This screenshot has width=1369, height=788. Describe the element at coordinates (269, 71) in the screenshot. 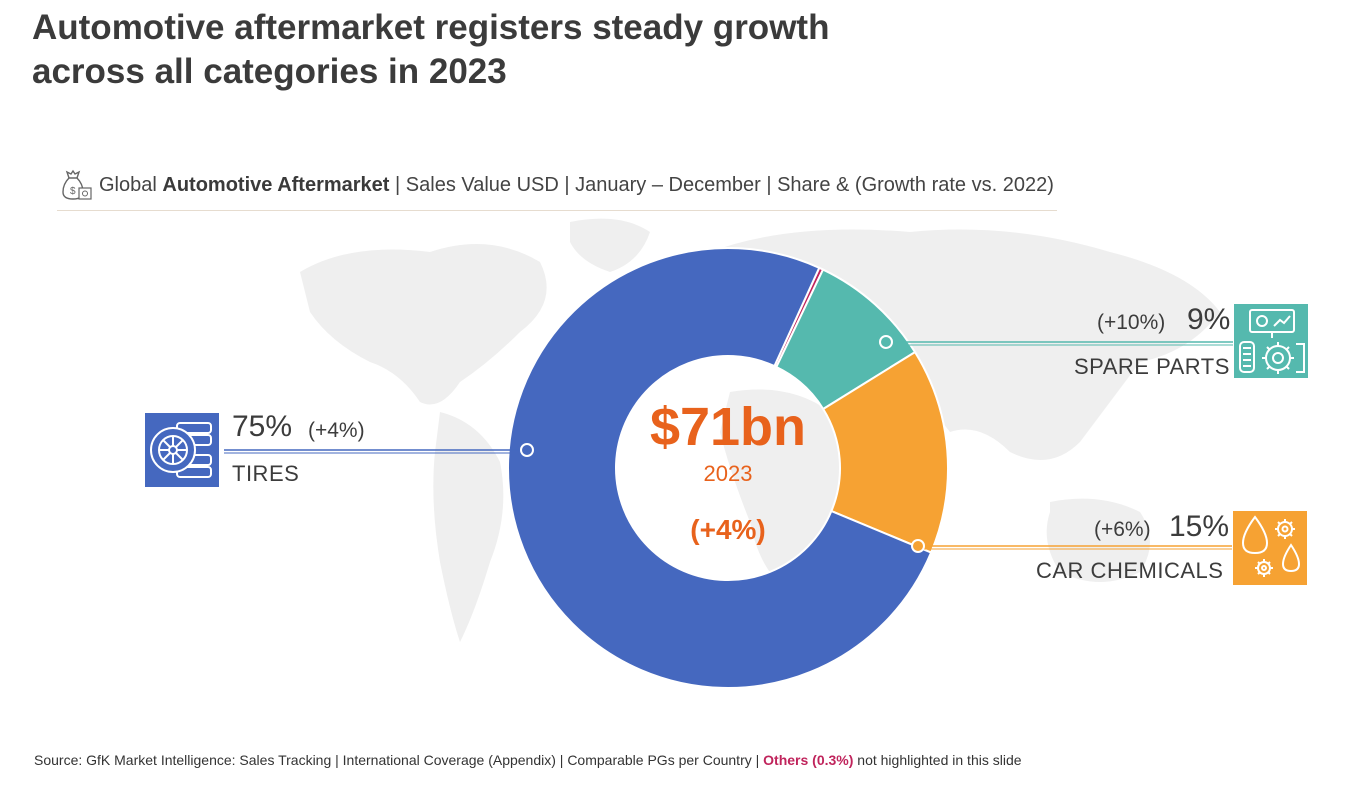

I see `title-line-2: across all categories in 2023` at that location.